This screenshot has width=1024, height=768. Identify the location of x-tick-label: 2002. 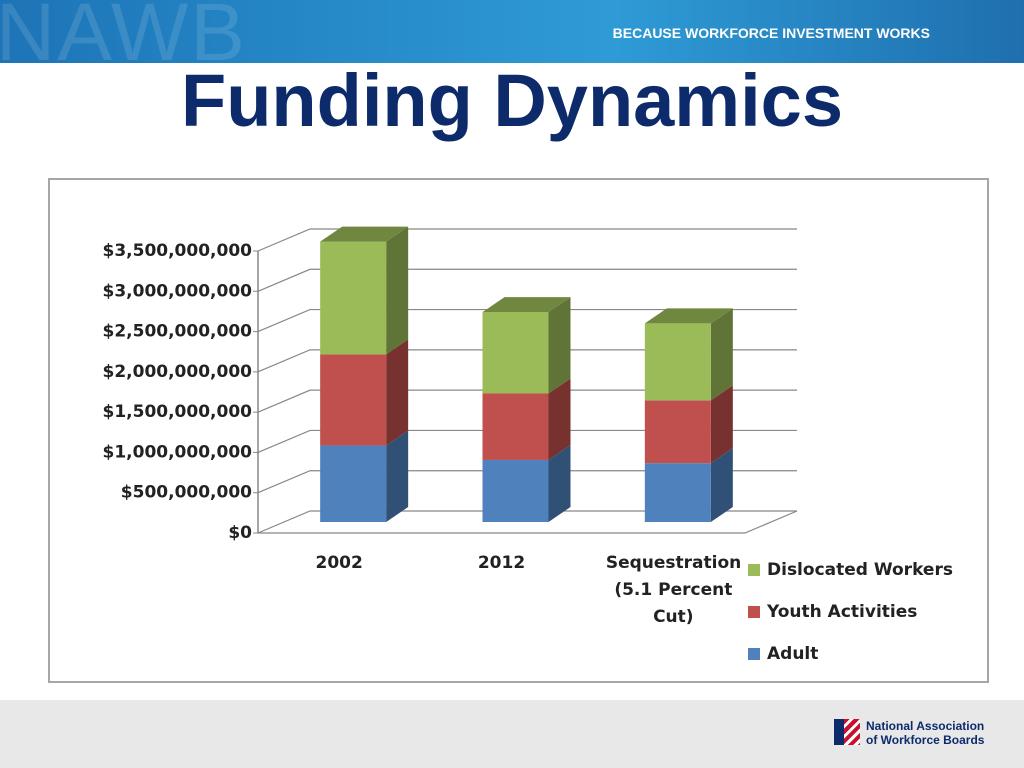
(339, 563).